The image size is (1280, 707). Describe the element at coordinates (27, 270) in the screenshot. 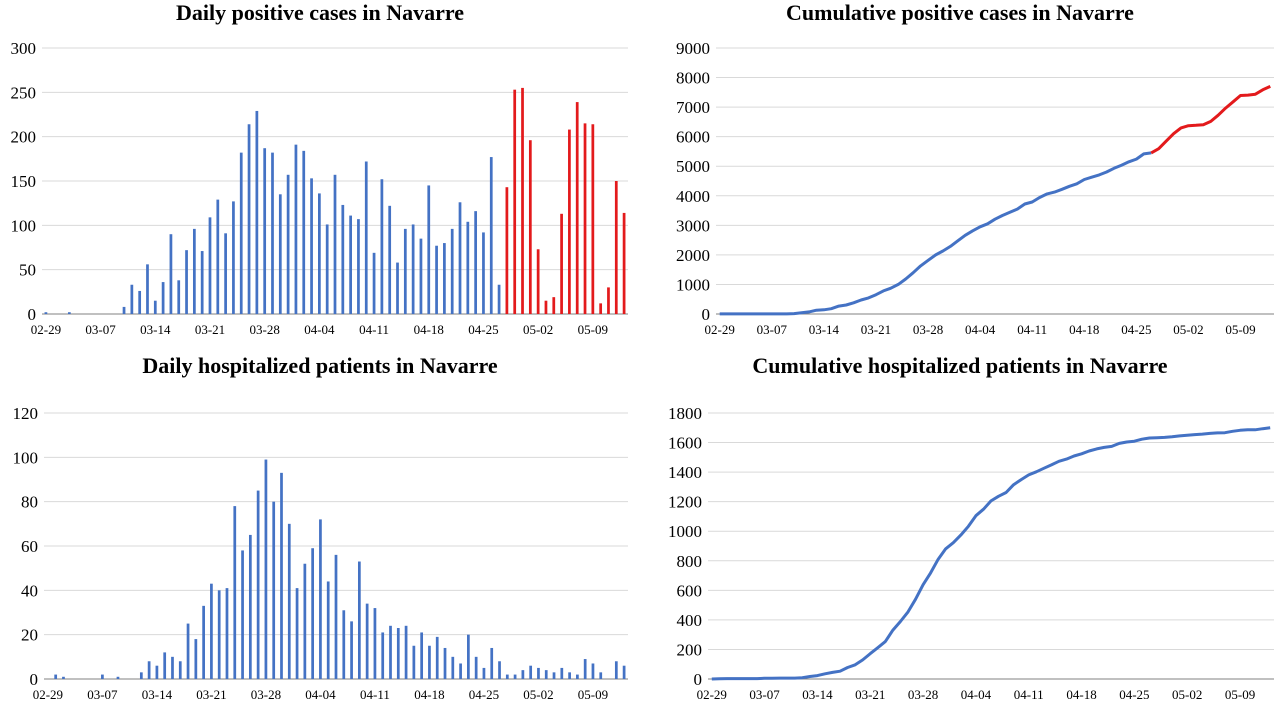

I see `y-tick-label: 50` at that location.